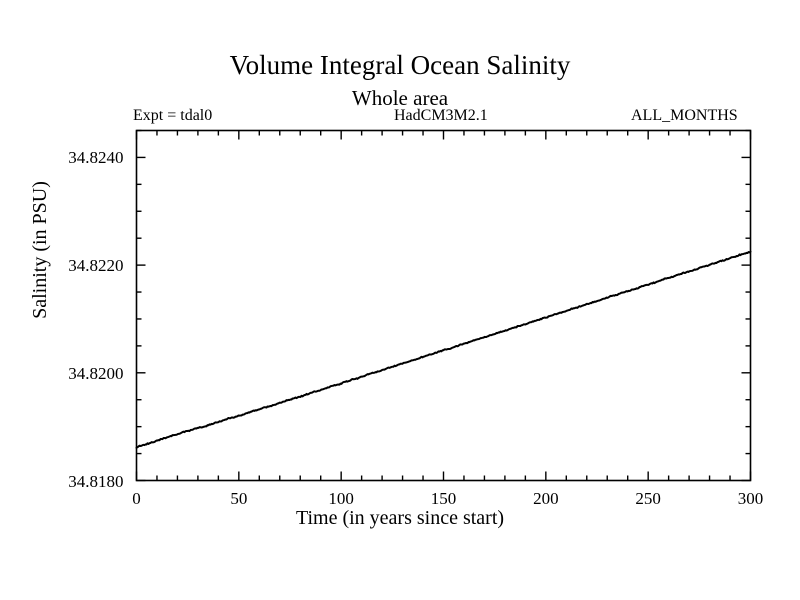 Image resolution: width=800 pixels, height=600 pixels. What do you see at coordinates (341, 498) in the screenshot?
I see `x-tick-label: 100` at bounding box center [341, 498].